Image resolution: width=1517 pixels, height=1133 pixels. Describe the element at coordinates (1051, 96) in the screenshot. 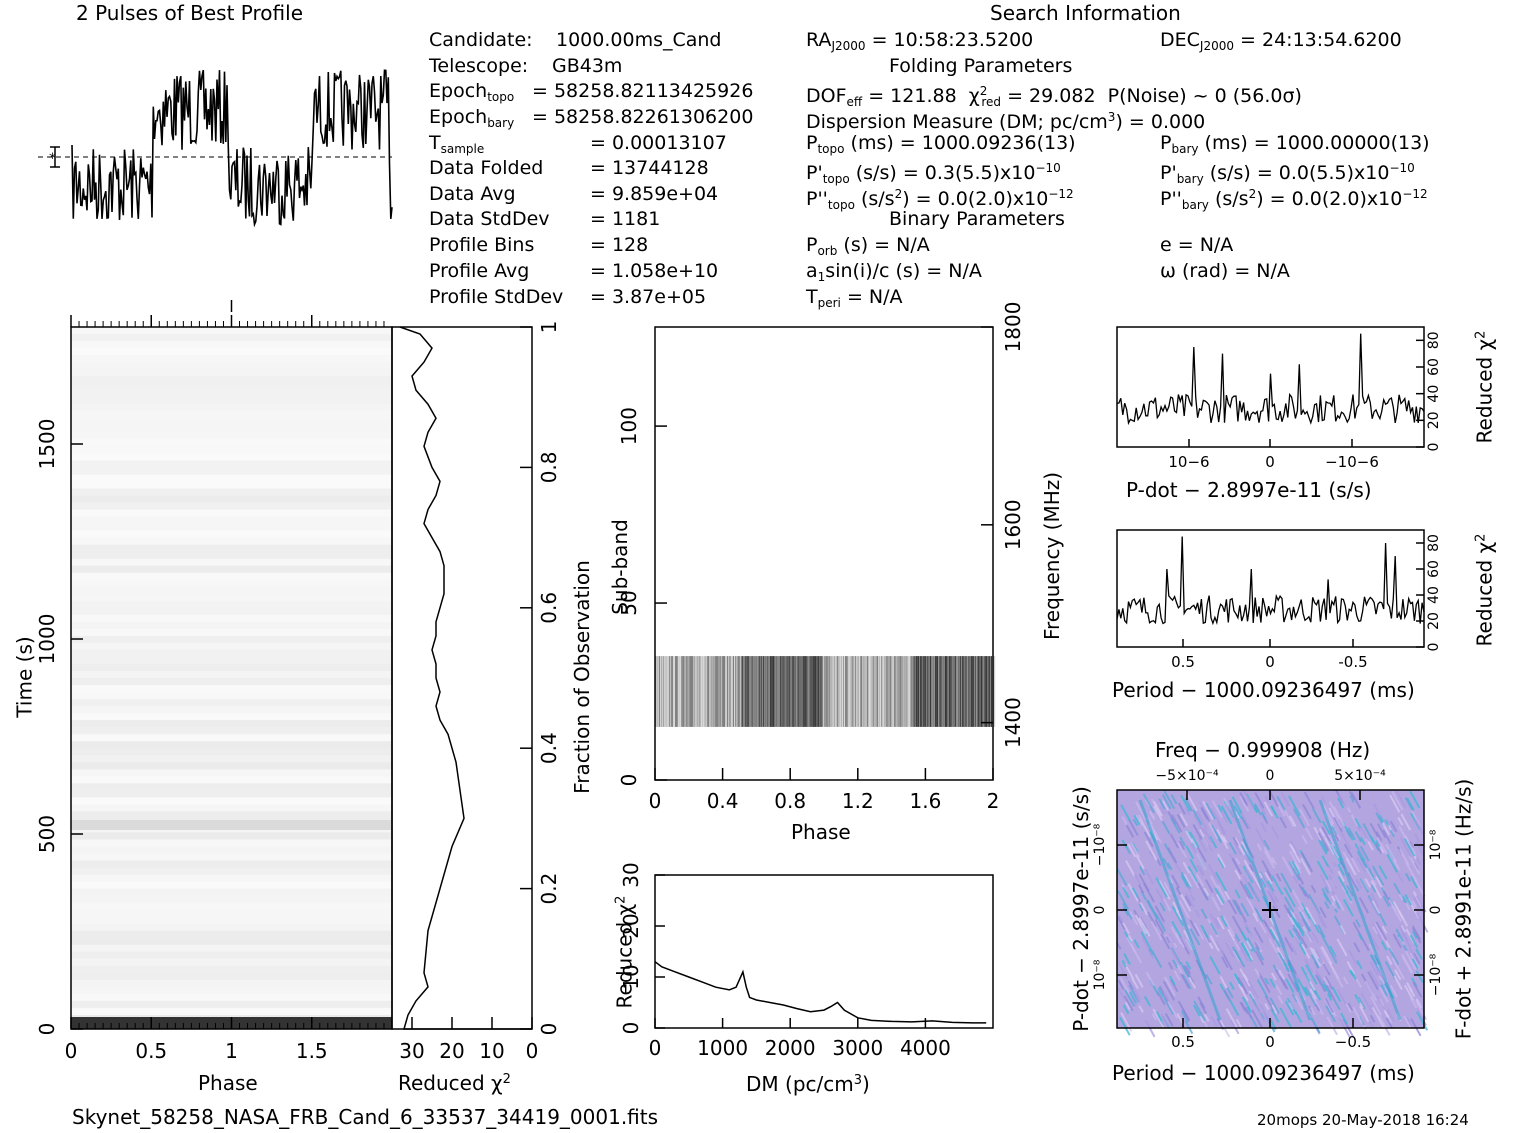

I see `chi2-value: = 29.082` at that location.